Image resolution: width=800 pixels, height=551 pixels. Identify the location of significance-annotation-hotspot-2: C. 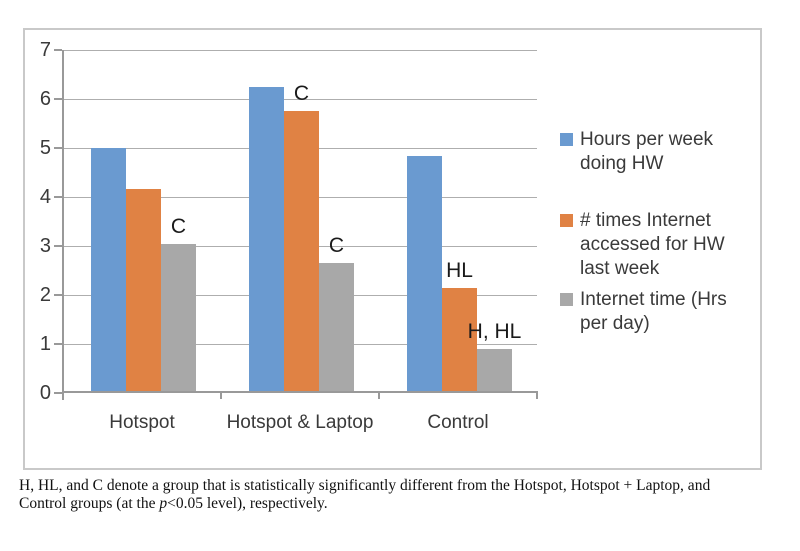
(178, 226).